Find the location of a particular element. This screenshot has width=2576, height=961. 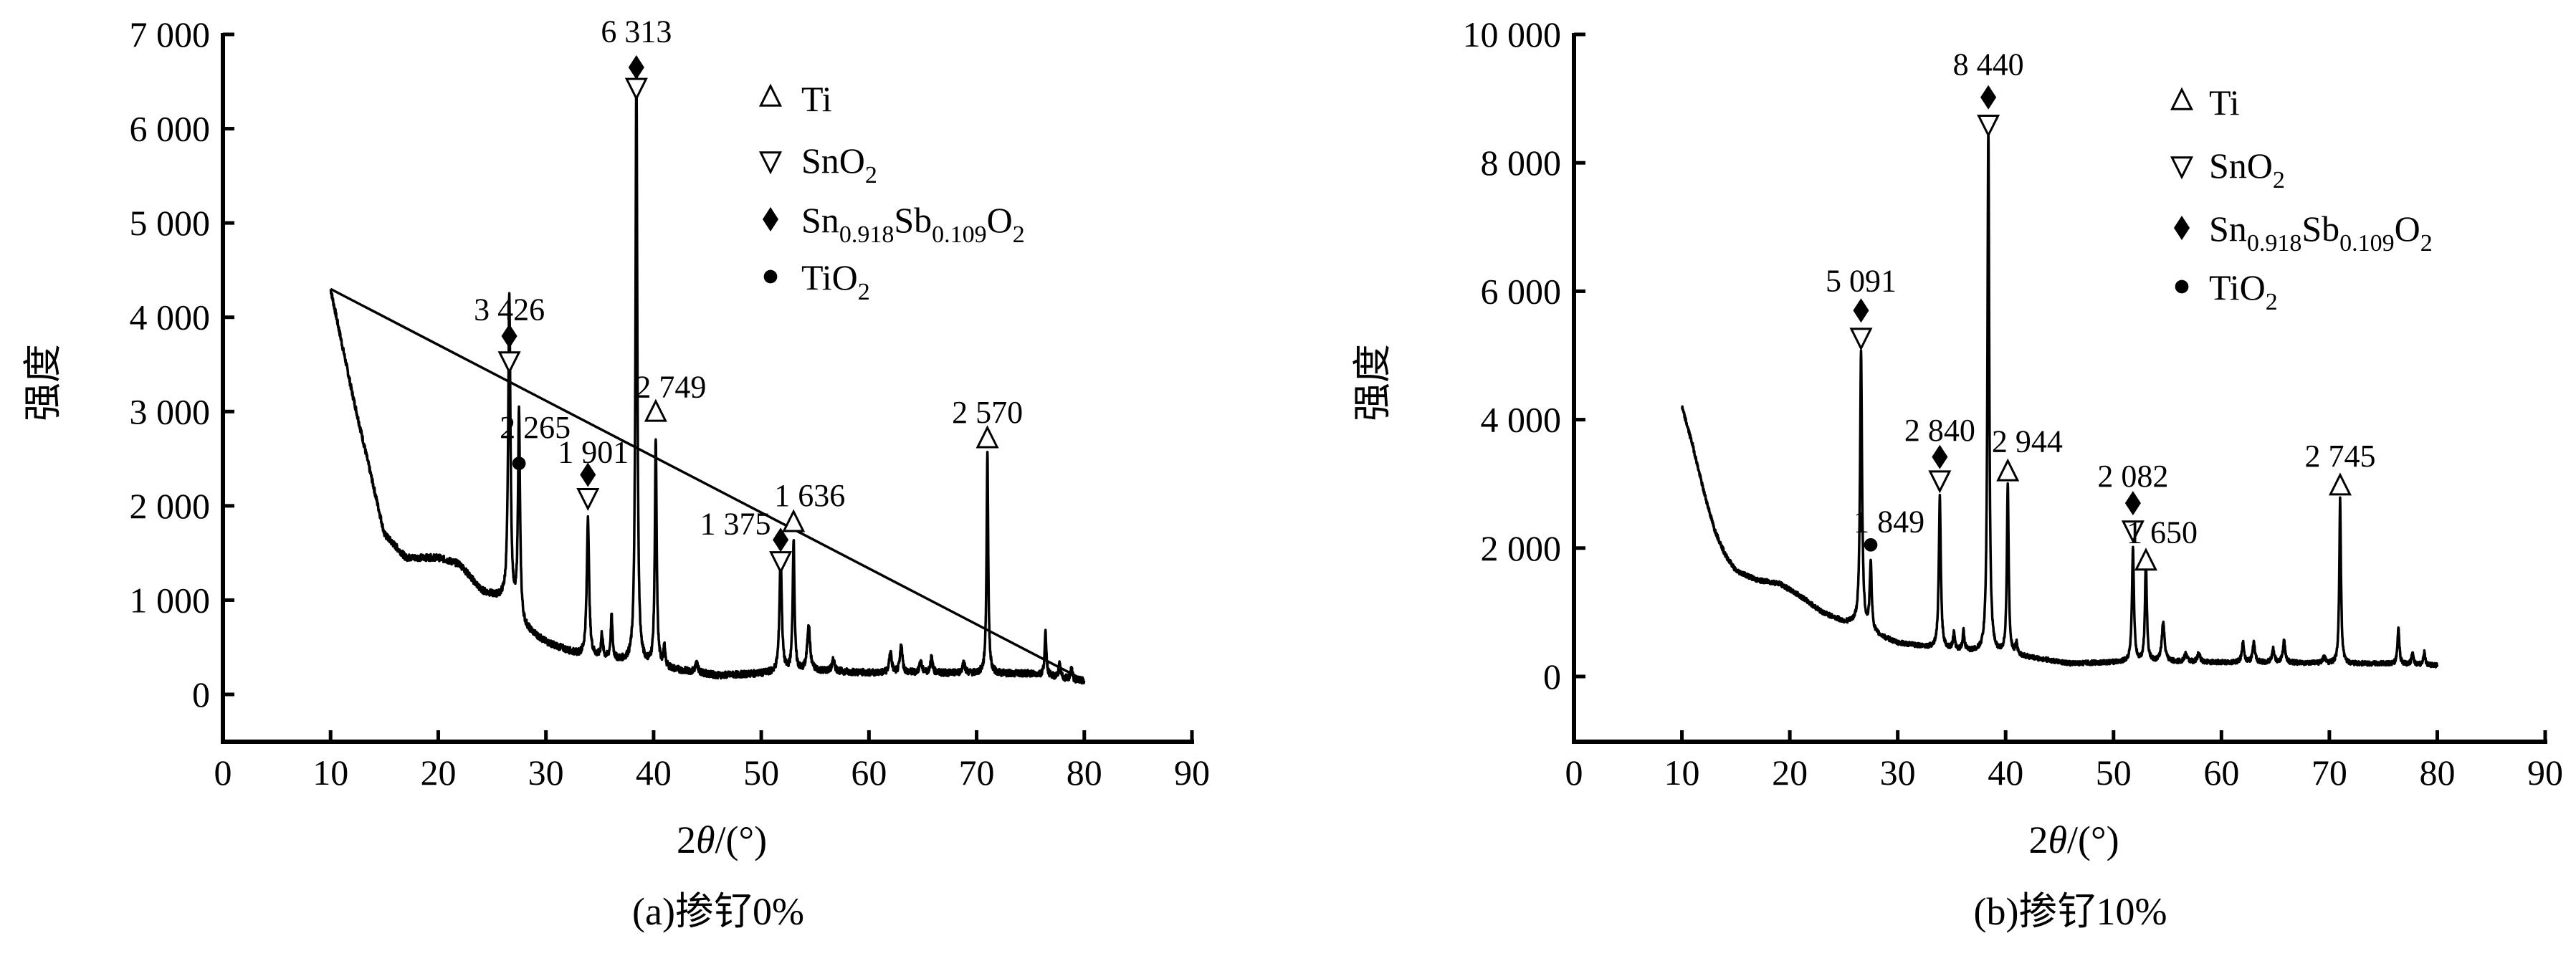

peak-annotation: 1 849 is located at coordinates (1889, 528).